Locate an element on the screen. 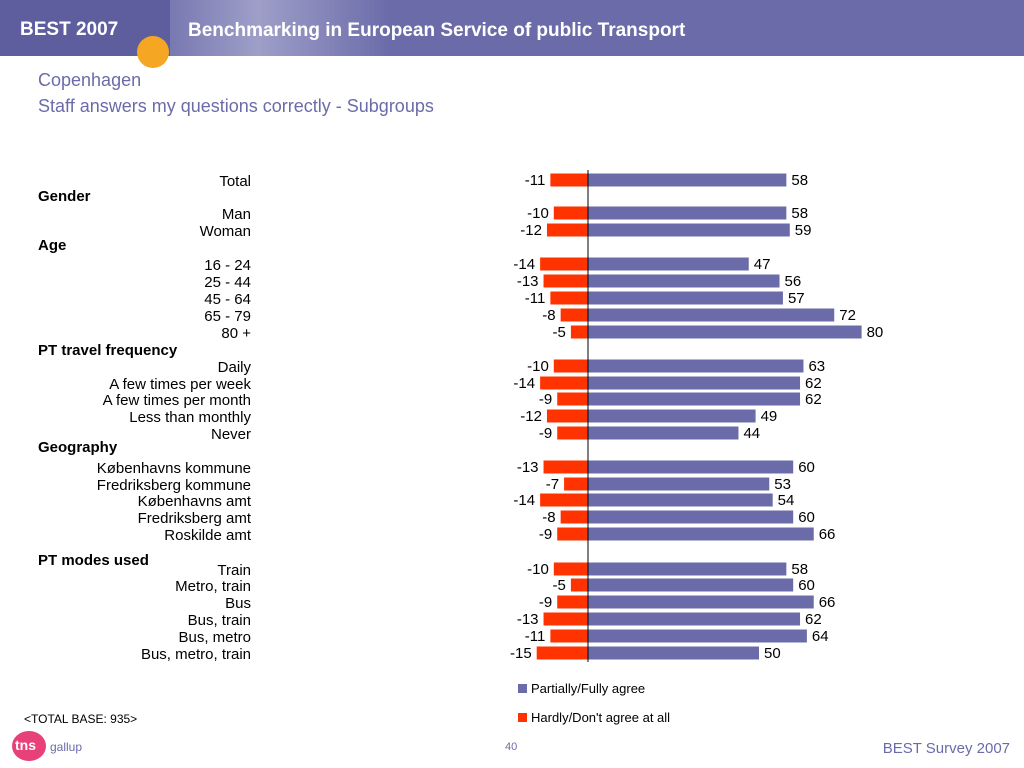 The image size is (1024, 768). category-label: Never is located at coordinates (230, 434).